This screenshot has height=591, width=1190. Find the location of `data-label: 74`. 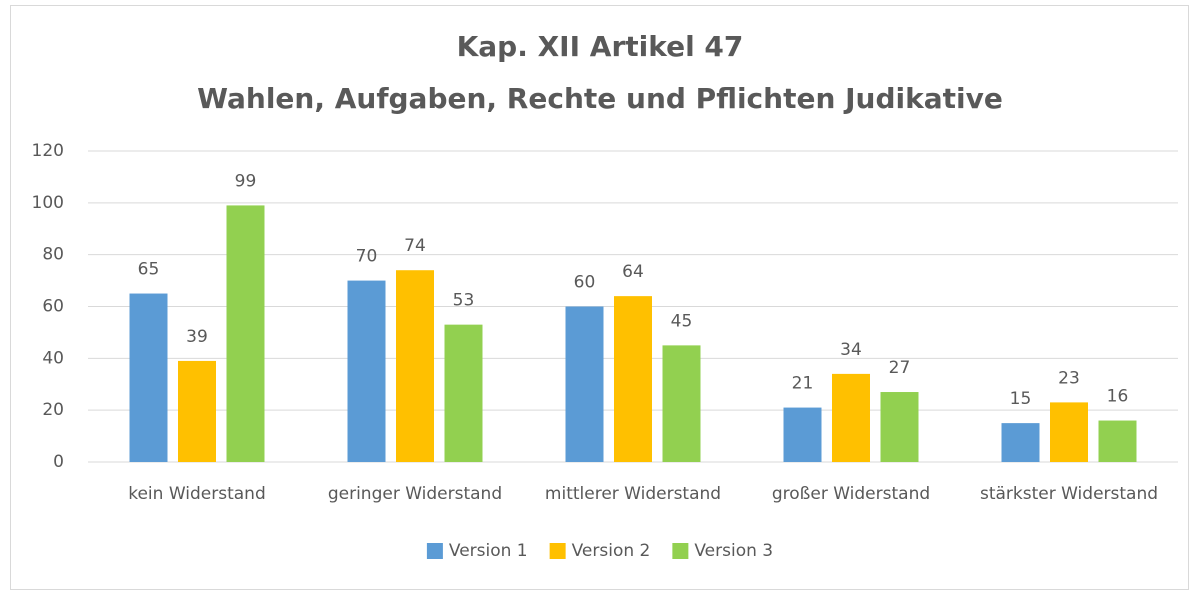

data-label: 74 is located at coordinates (415, 246).